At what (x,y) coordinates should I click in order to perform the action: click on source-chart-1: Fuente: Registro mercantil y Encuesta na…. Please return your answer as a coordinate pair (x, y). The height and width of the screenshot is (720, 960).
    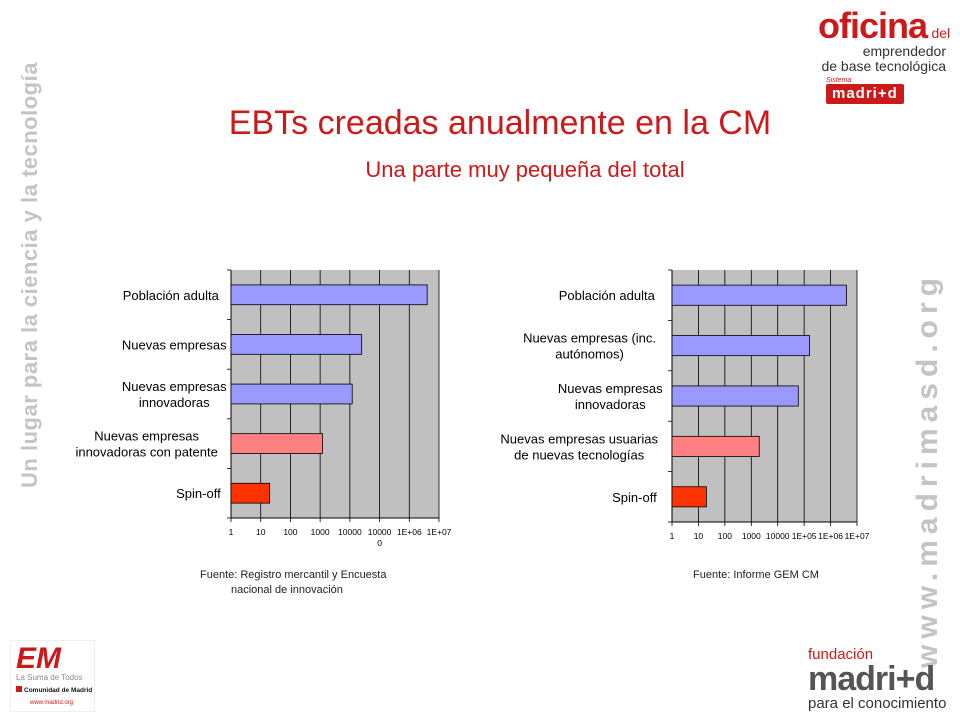
    Looking at the image, I should click on (330, 583).